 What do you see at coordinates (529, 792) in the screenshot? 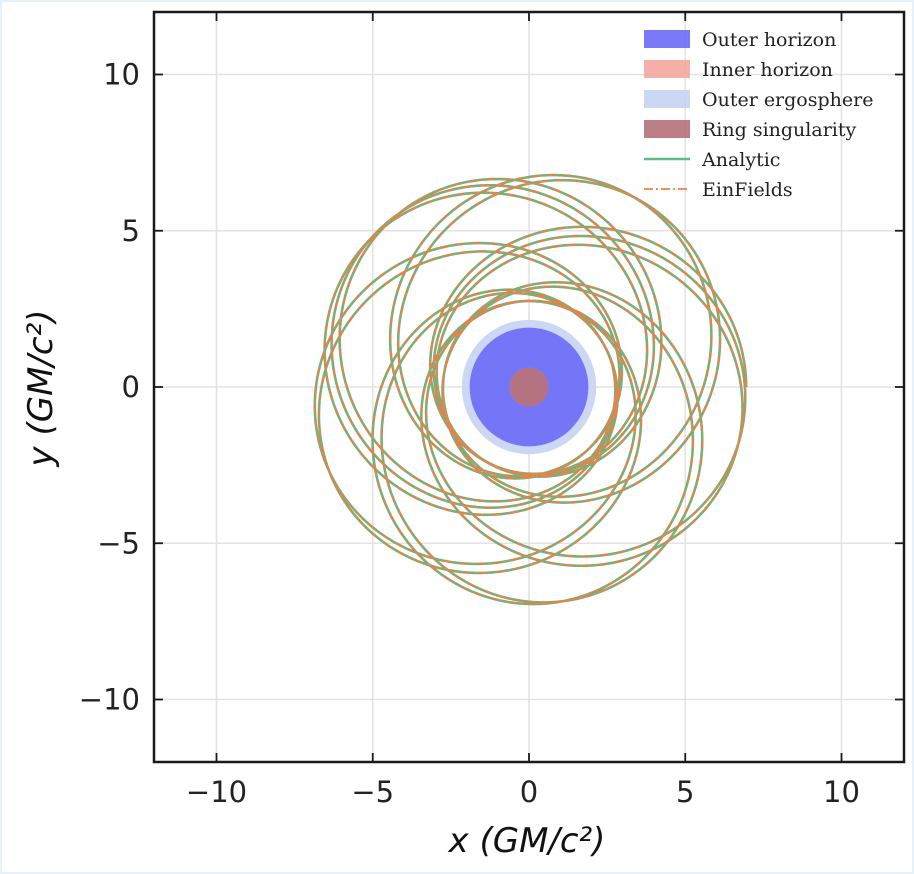
I see `x-tick-label: 0` at bounding box center [529, 792].